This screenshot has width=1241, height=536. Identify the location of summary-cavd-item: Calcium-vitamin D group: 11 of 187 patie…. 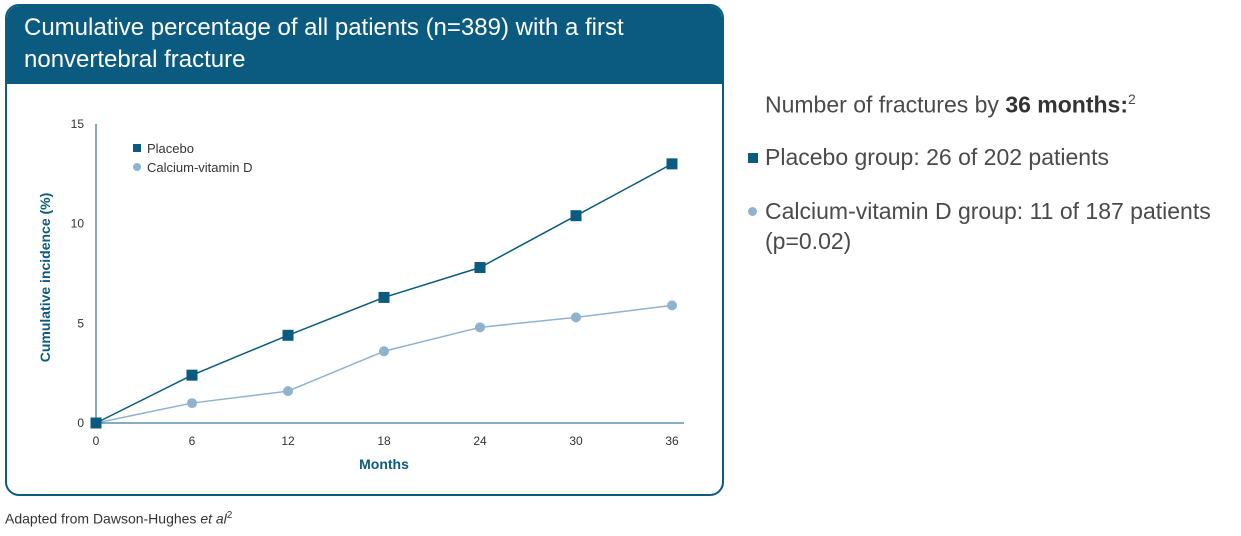
(993, 226).